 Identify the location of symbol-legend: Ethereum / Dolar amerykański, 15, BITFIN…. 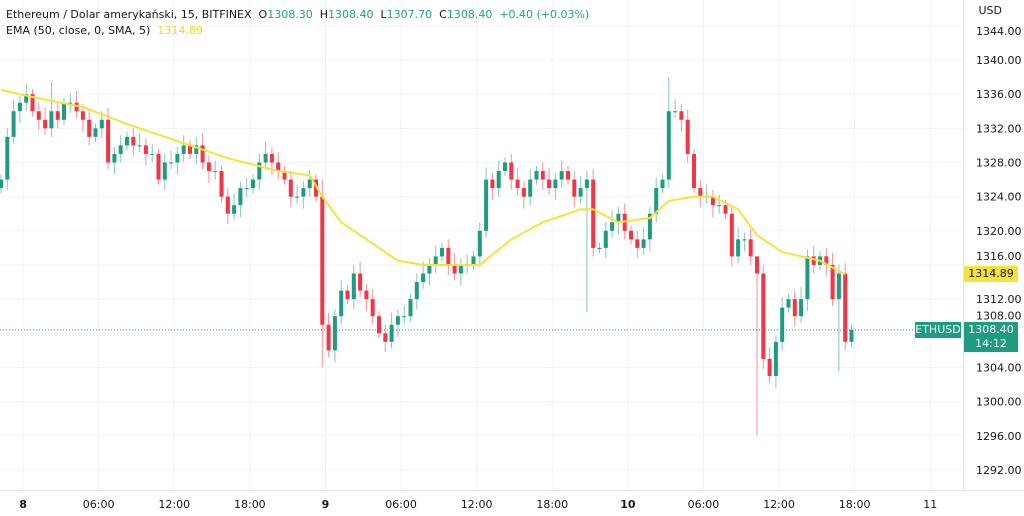
(298, 14).